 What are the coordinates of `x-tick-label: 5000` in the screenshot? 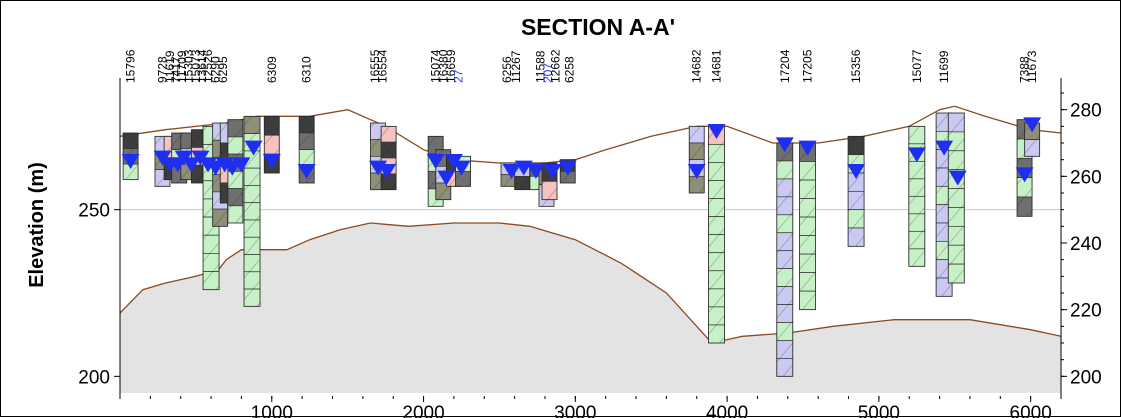 It's located at (879, 410).